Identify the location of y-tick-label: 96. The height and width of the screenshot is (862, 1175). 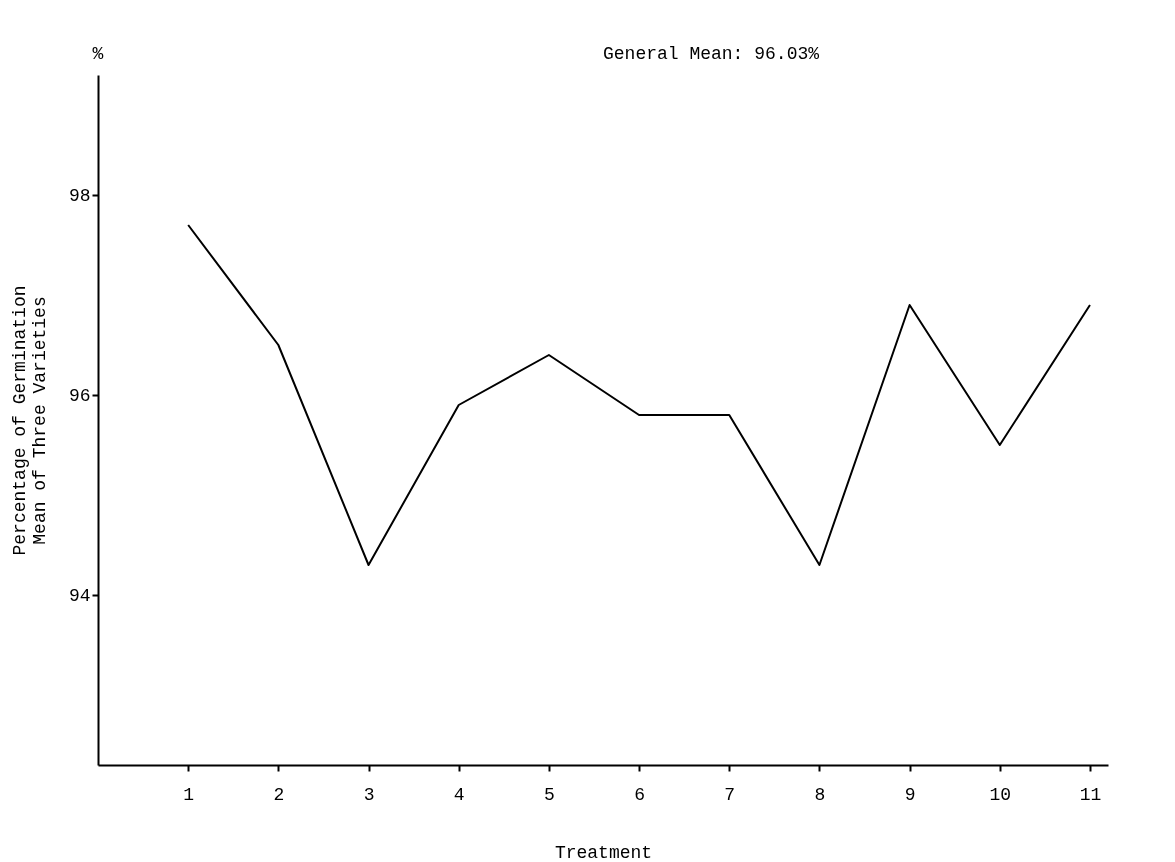
(79, 395).